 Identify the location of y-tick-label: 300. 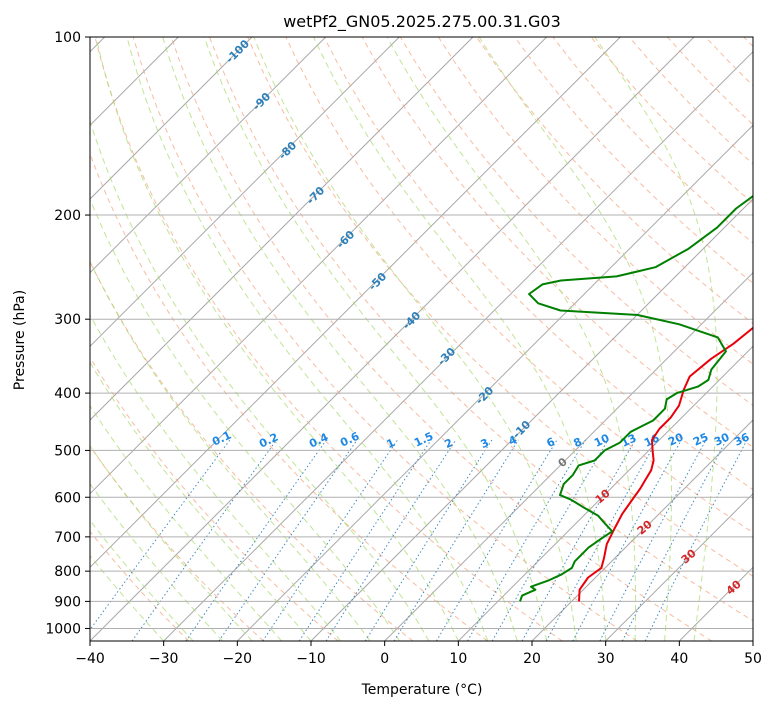
(67, 320).